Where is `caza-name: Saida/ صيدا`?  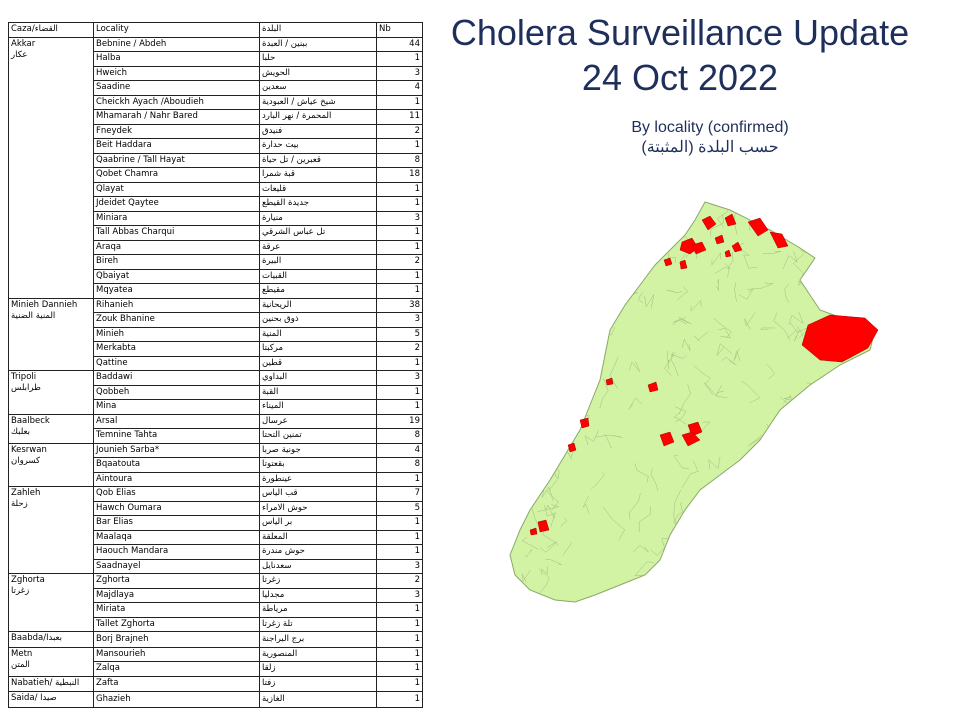 caza-name: Saida/ صيدا is located at coordinates (34, 698).